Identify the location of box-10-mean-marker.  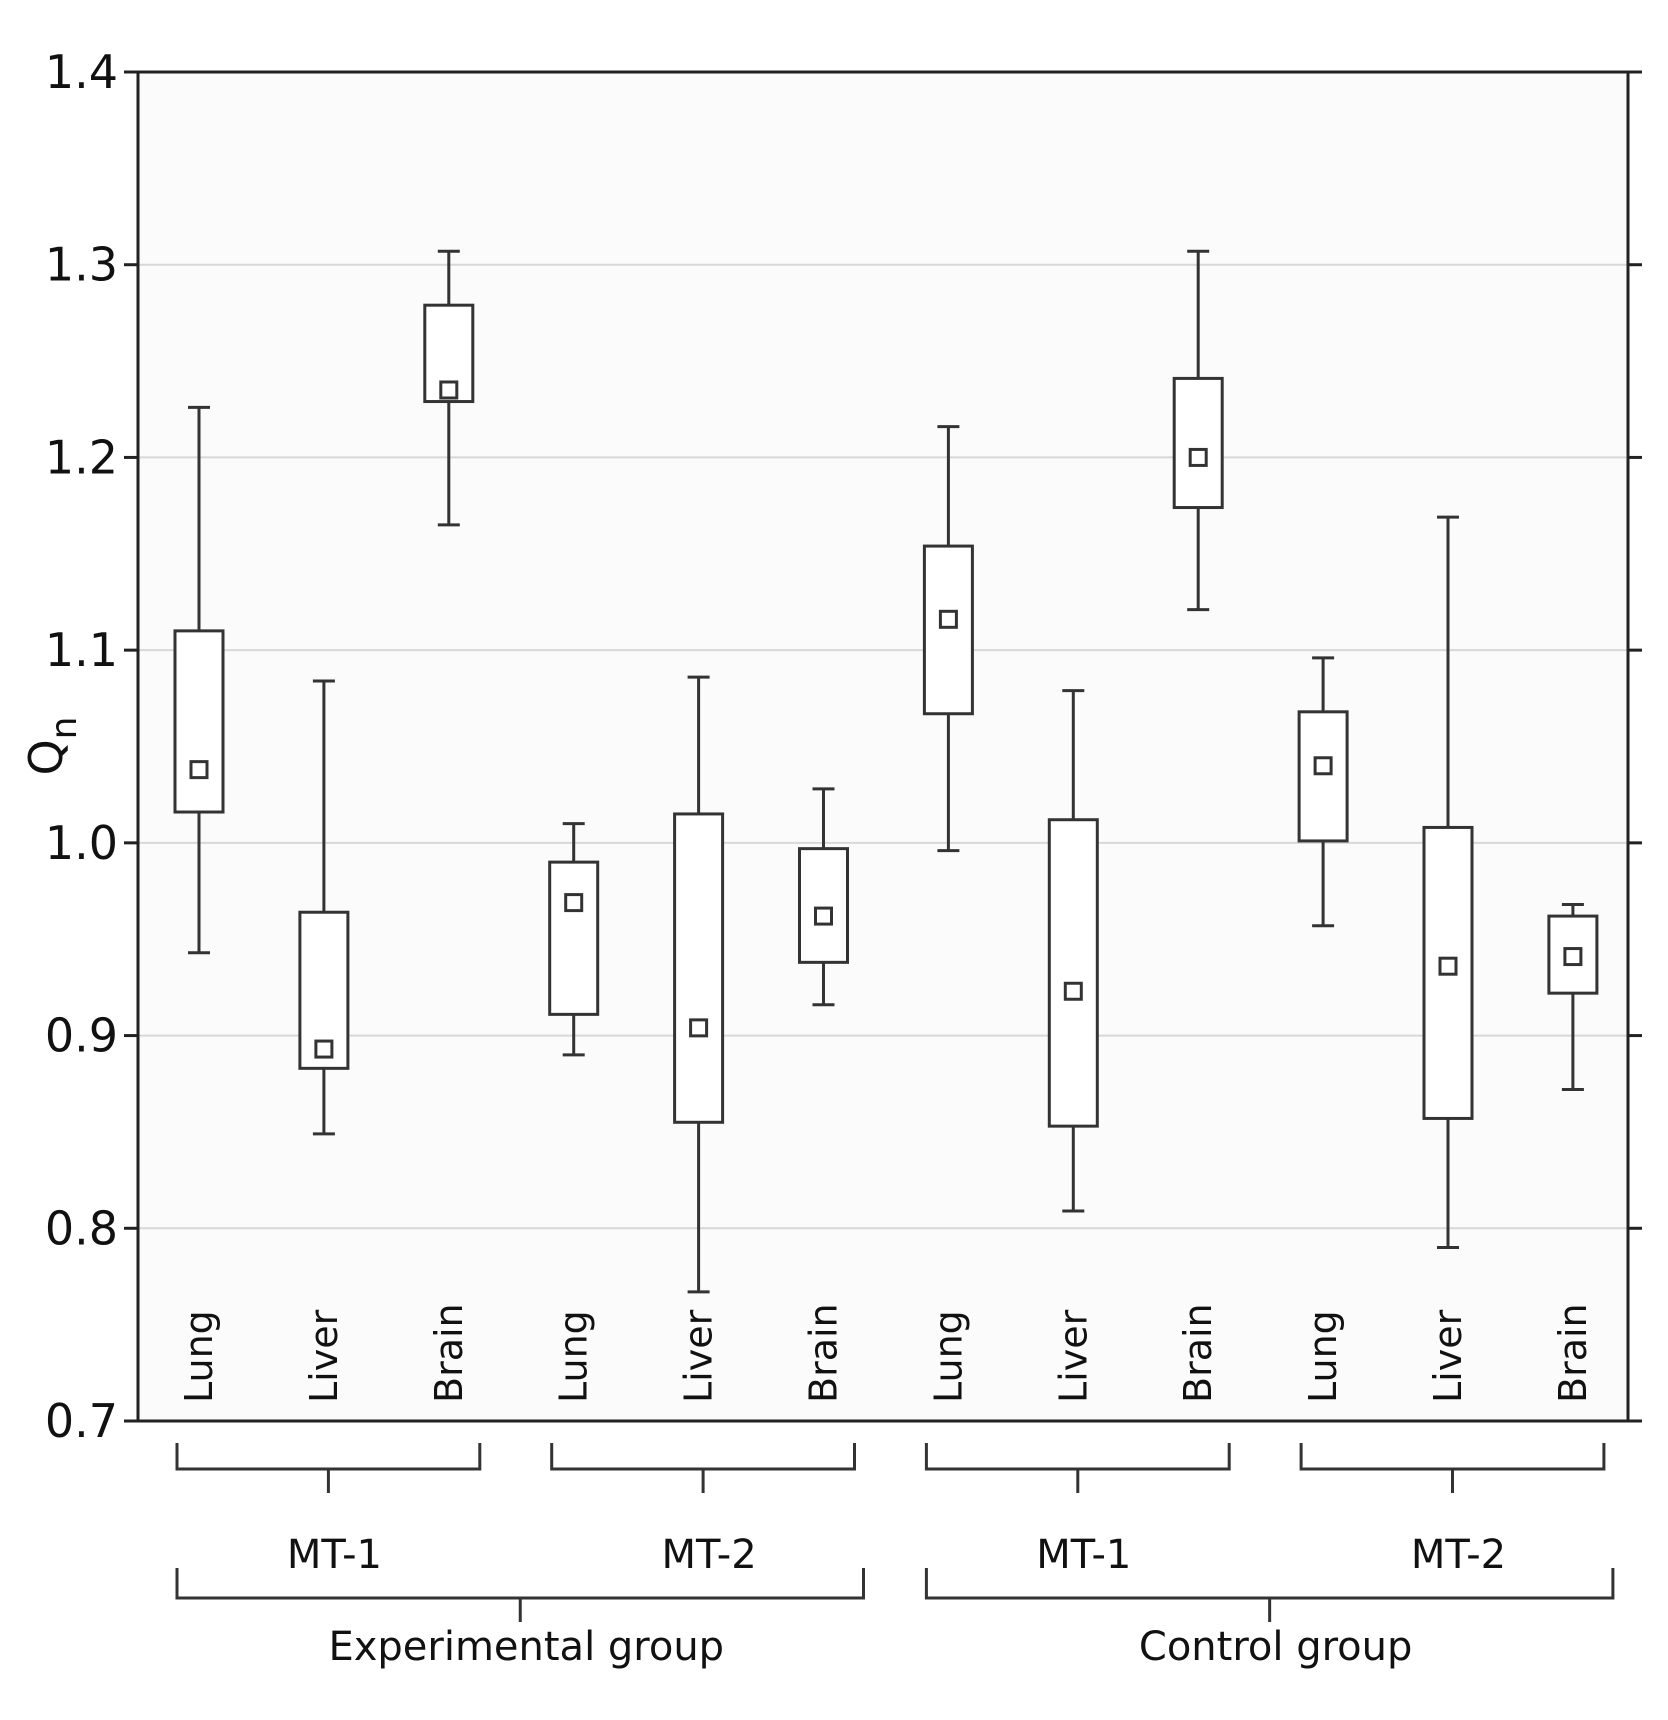
(1448, 966).